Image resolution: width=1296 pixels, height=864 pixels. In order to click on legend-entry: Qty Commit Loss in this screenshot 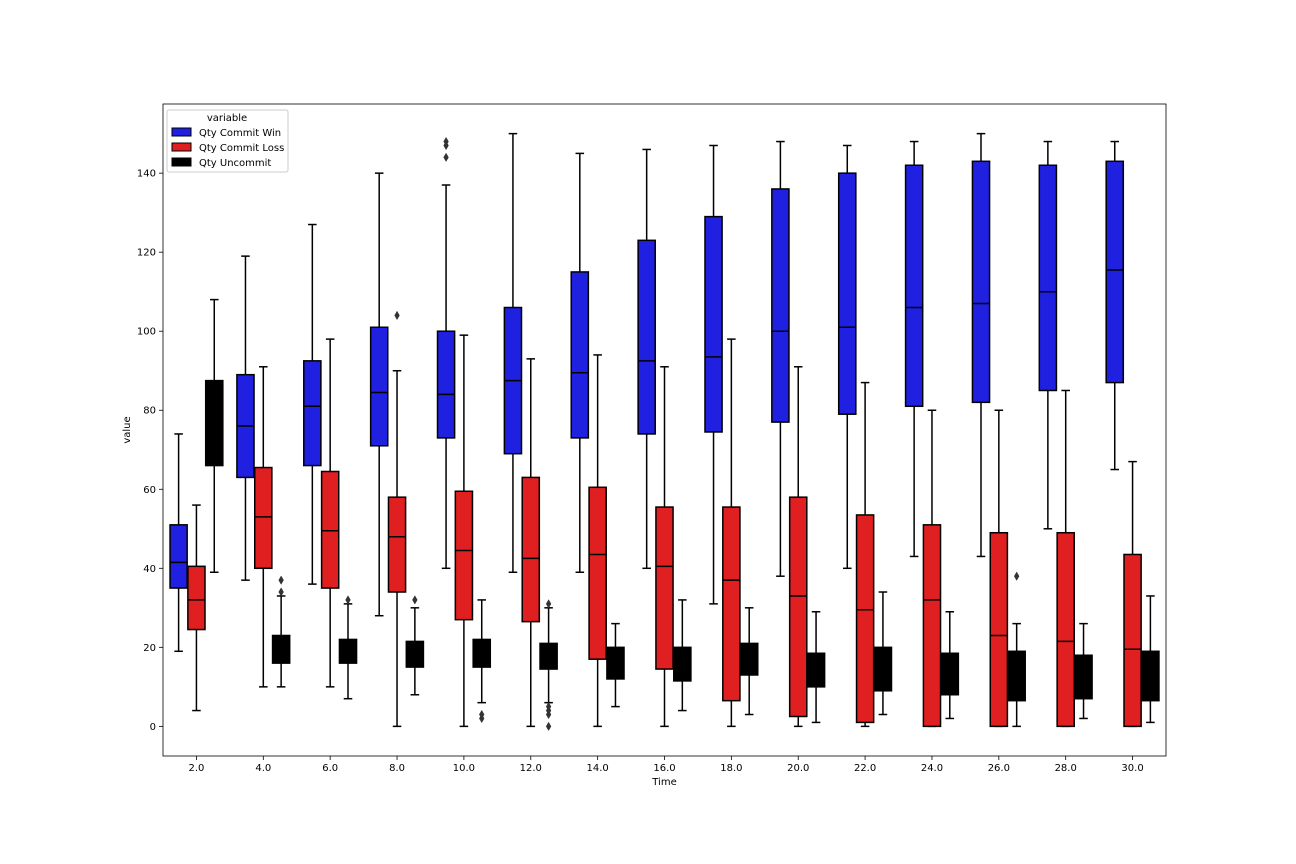, I will do `click(227, 148)`.